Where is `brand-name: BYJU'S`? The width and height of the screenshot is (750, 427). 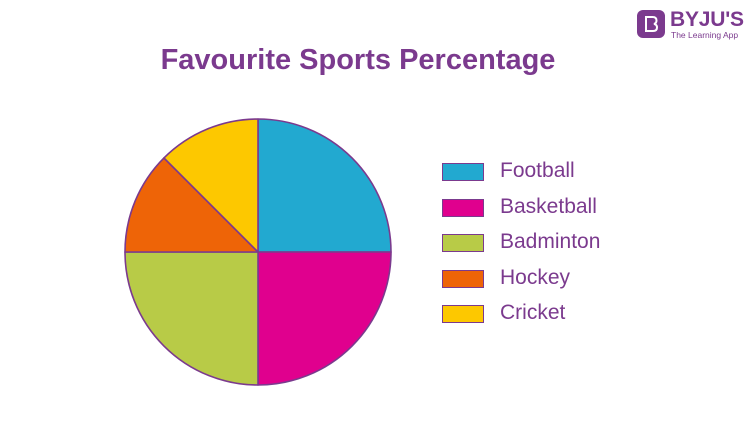 brand-name: BYJU'S is located at coordinates (707, 19).